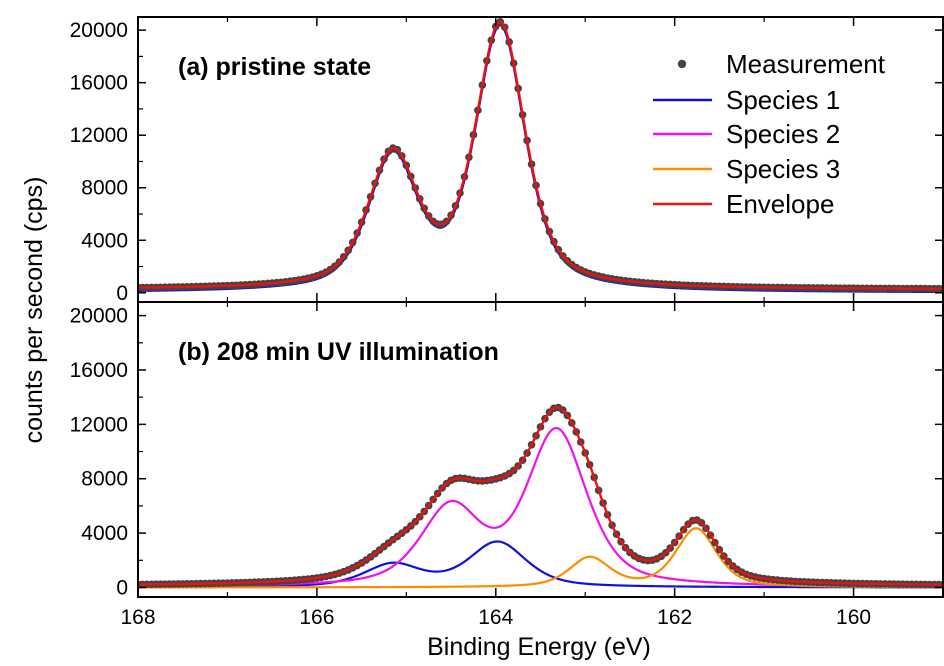 The image size is (944, 666). I want to click on legend-item-envelope: Envelope, so click(743, 204).